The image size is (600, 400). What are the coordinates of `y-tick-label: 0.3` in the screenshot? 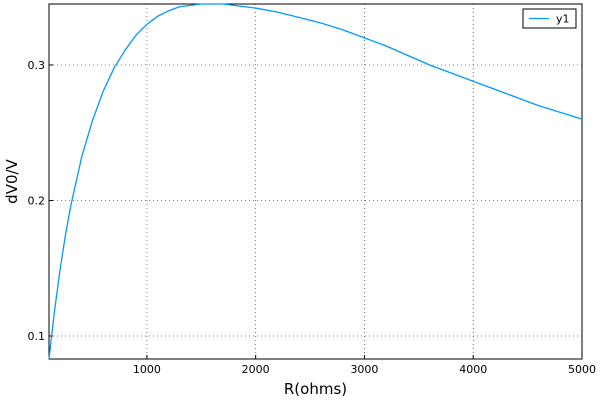 It's located at (37, 65).